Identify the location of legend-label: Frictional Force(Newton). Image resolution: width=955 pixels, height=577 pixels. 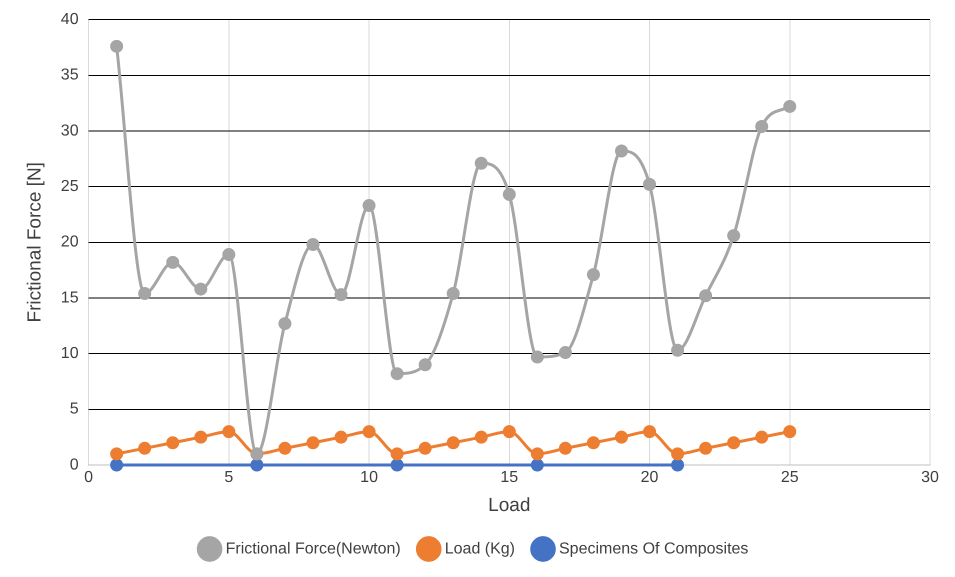
(313, 549).